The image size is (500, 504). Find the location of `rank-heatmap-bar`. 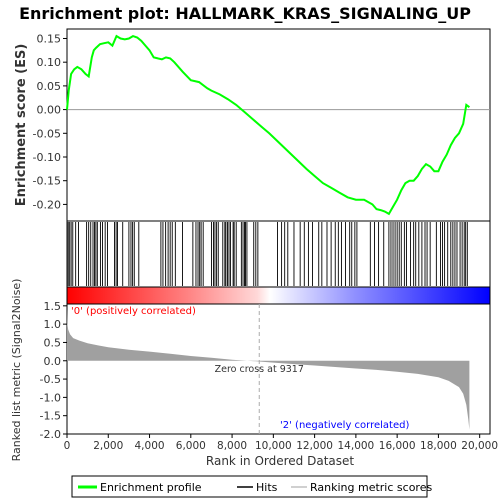

rank-heatmap-bar is located at coordinates (278, 295).